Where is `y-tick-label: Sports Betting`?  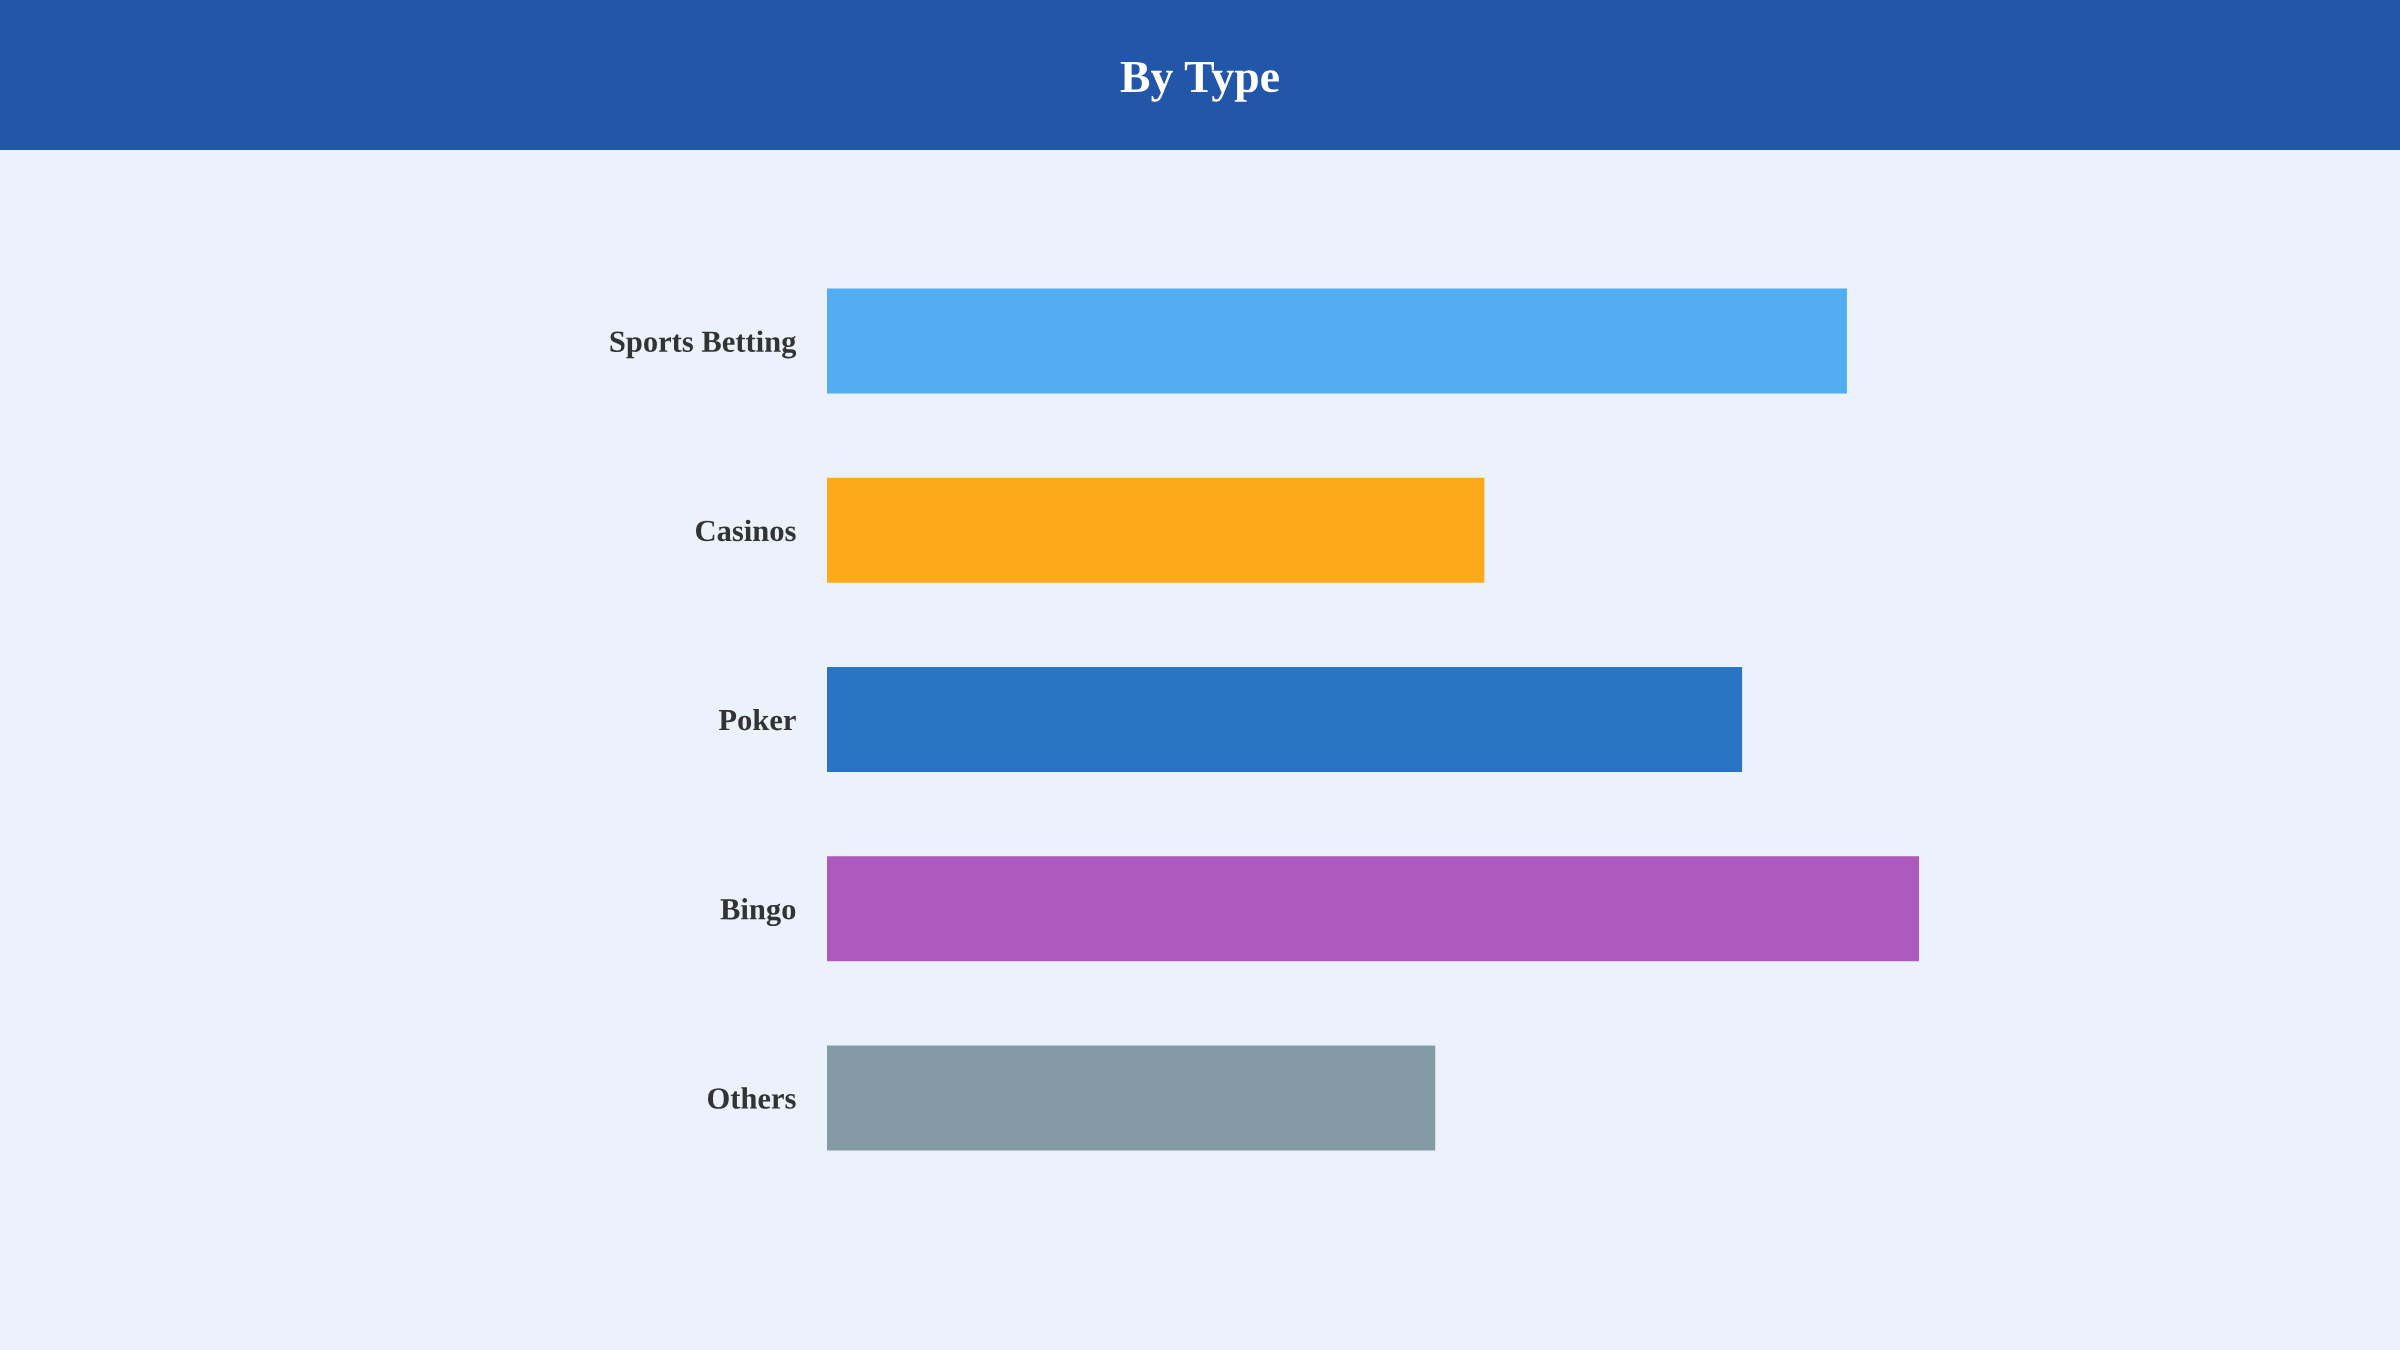 y-tick-label: Sports Betting is located at coordinates (703, 344).